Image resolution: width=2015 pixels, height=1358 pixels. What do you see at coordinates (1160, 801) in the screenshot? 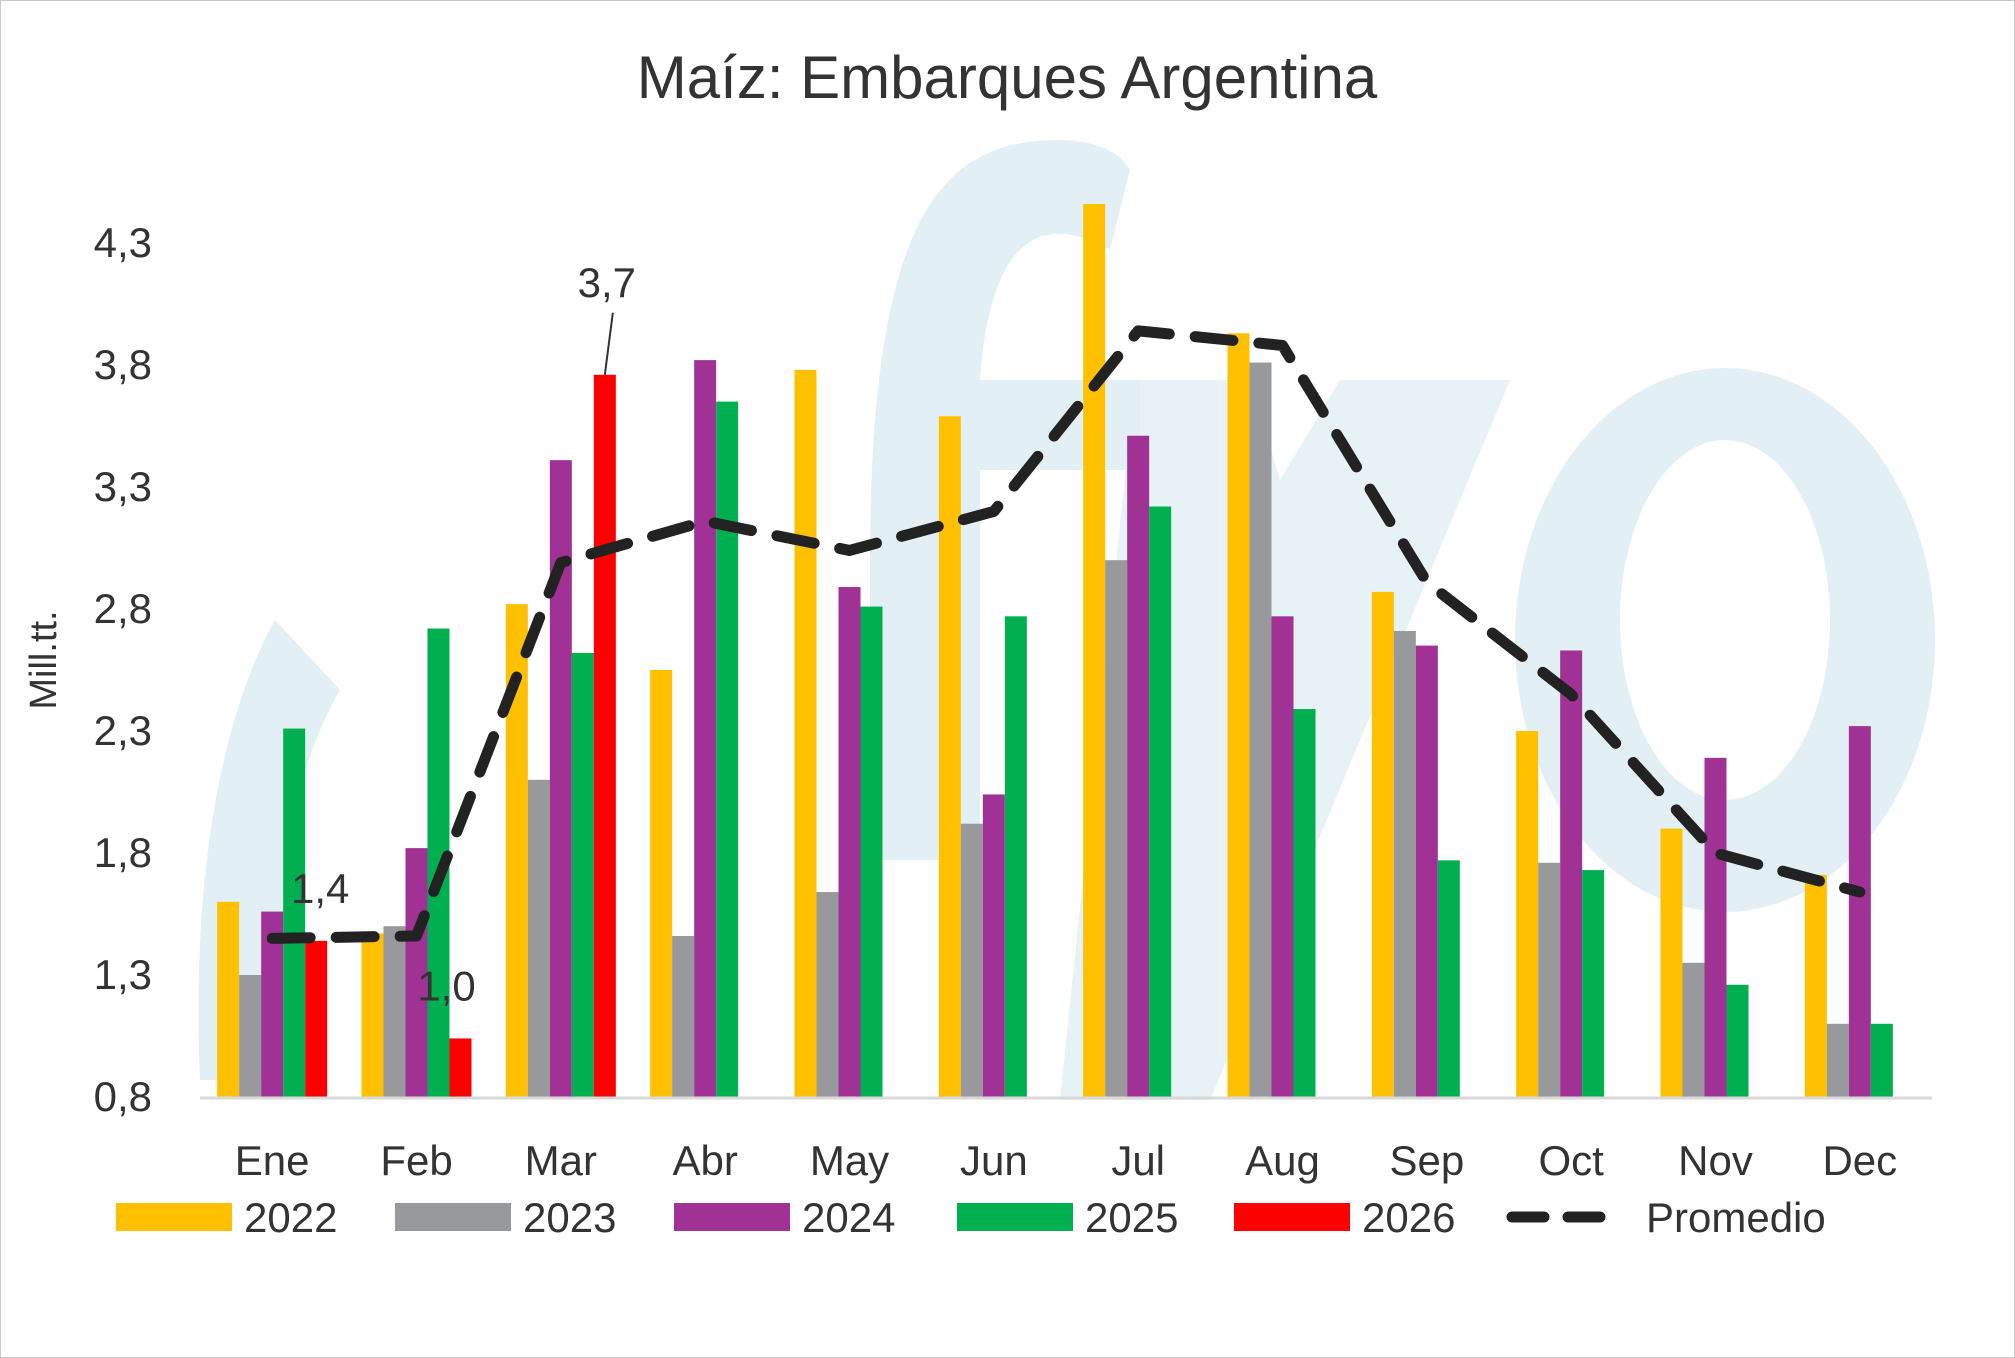
I see `bar-2025-Jul` at bounding box center [1160, 801].